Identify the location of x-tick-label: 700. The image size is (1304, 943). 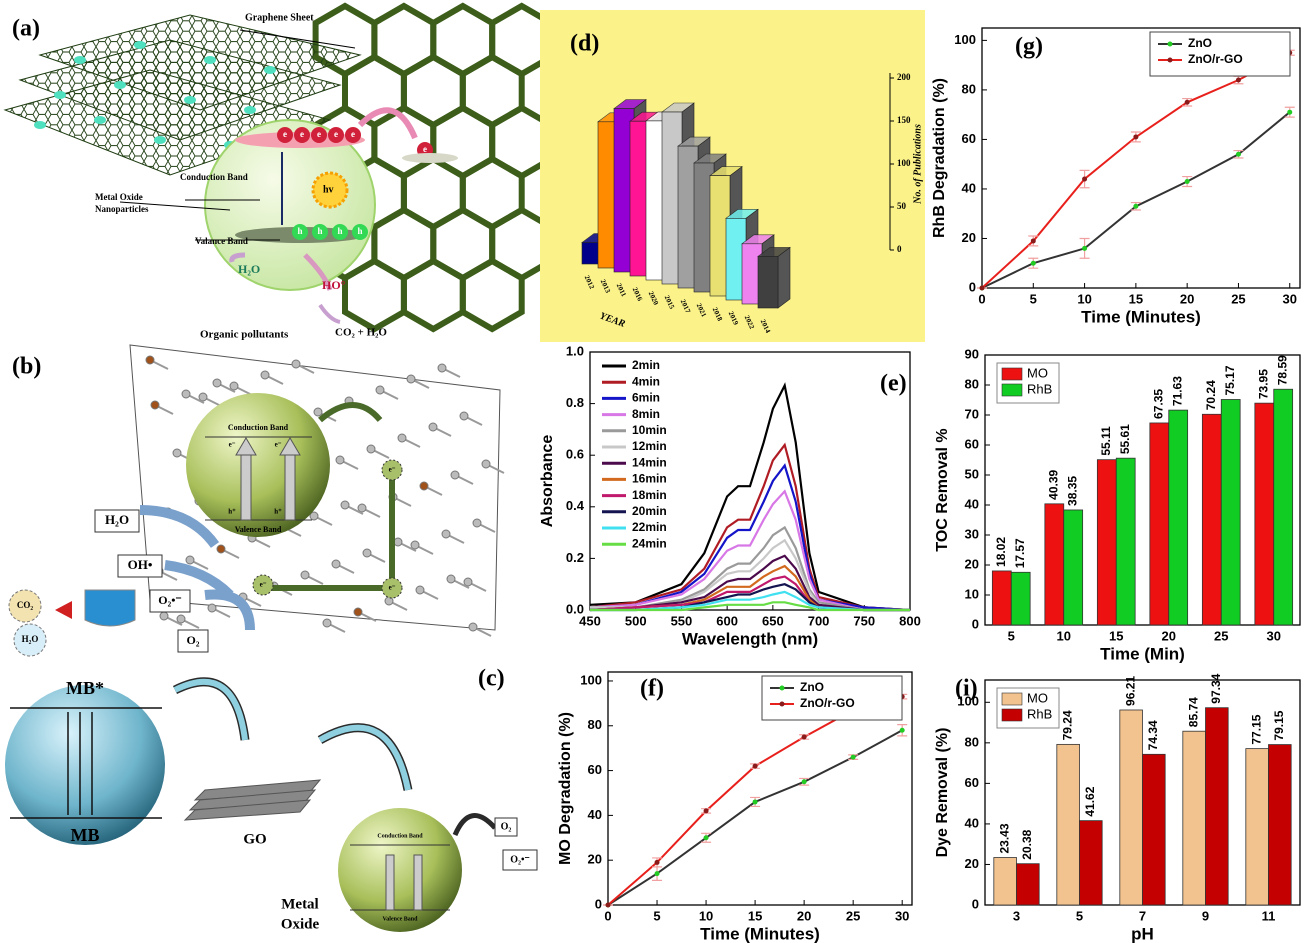
(819, 620).